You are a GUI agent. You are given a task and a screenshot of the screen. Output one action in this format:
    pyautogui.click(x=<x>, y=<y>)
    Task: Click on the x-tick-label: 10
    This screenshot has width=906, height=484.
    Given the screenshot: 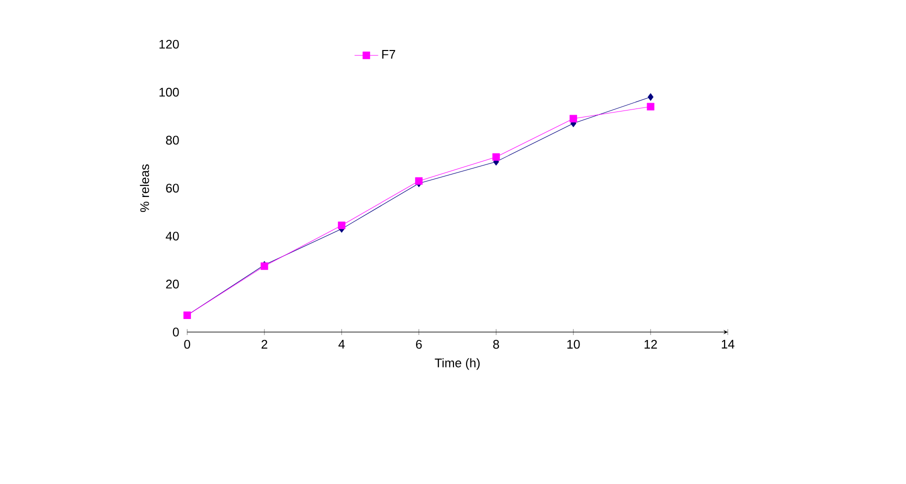 What is the action you would take?
    pyautogui.click(x=573, y=344)
    